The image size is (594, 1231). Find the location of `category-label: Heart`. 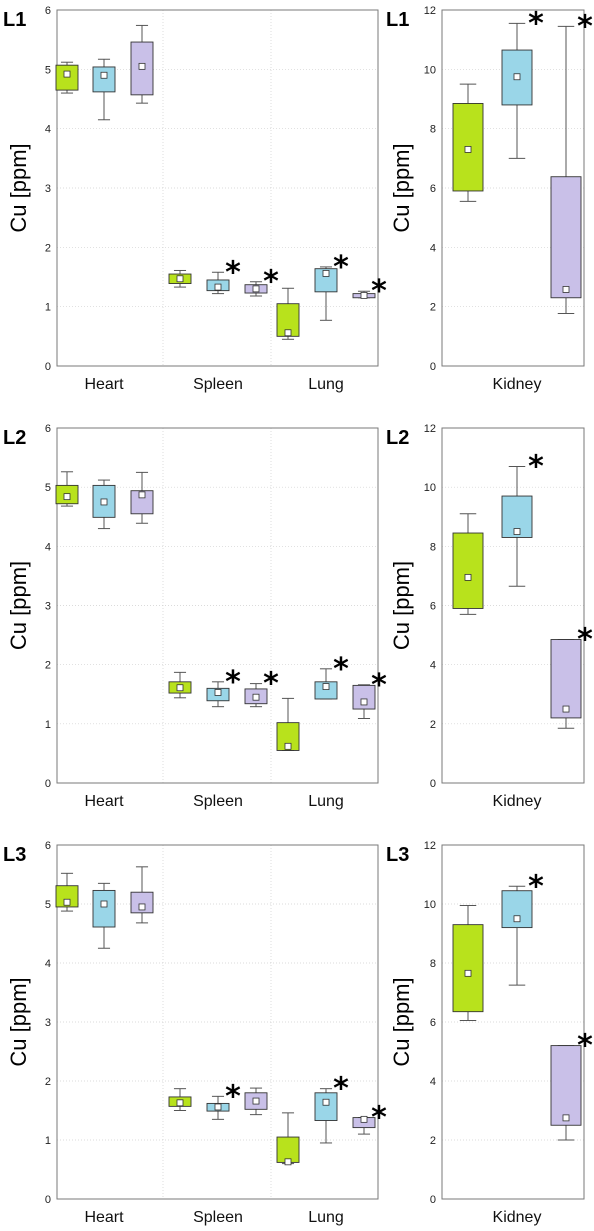

category-label: Heart is located at coordinates (104, 801).